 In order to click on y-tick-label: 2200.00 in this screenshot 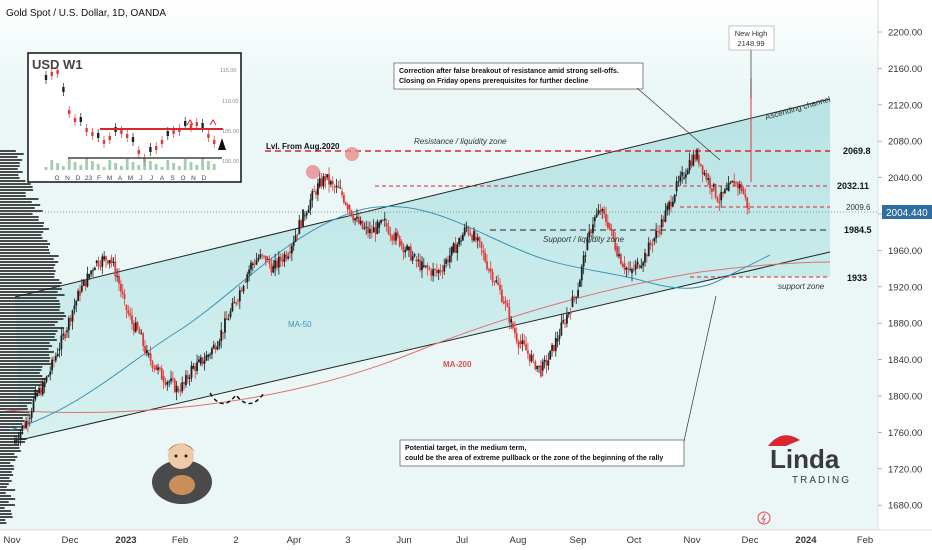, I will do `click(905, 33)`.